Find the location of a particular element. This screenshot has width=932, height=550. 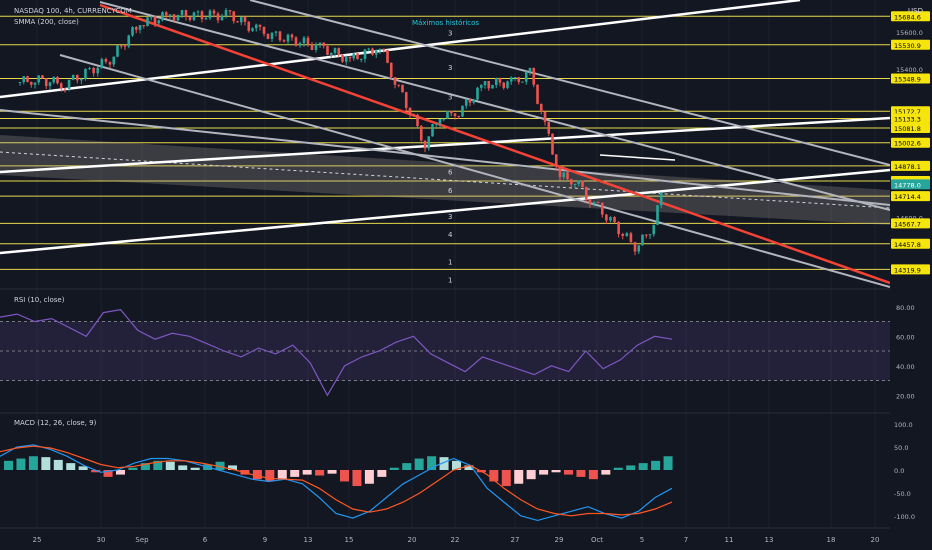

time-axis: 25 30 Sep 6 9 13 15 20 22 27 29 Oct 5 7 11 13 18 20 is located at coordinates (456, 540).